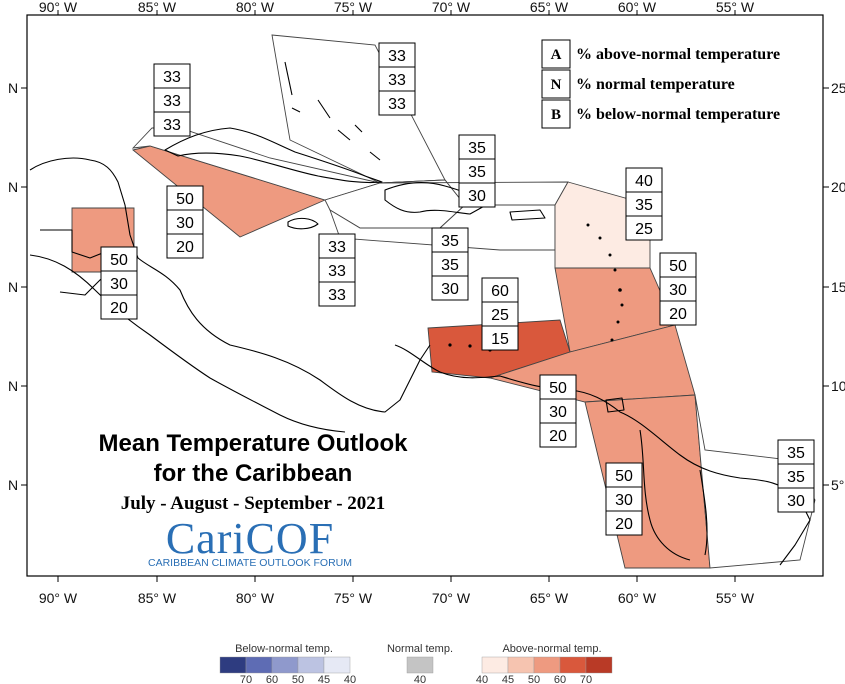  What do you see at coordinates (157, 598) in the screenshot?
I see `x-tick-bottom: 85° W` at bounding box center [157, 598].